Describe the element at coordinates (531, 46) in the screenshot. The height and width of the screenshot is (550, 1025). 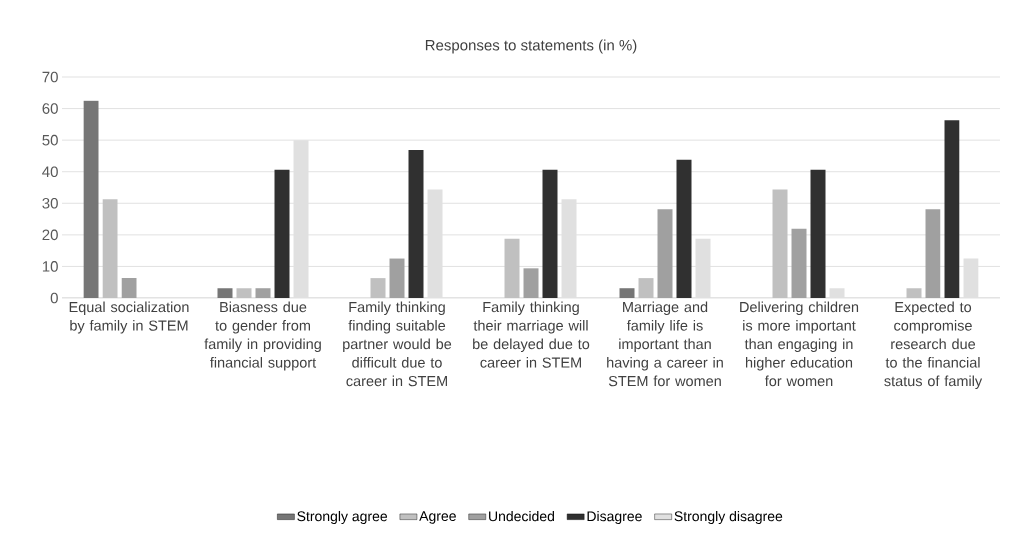
I see `chart-title: Responses to statements (in %)` at that location.